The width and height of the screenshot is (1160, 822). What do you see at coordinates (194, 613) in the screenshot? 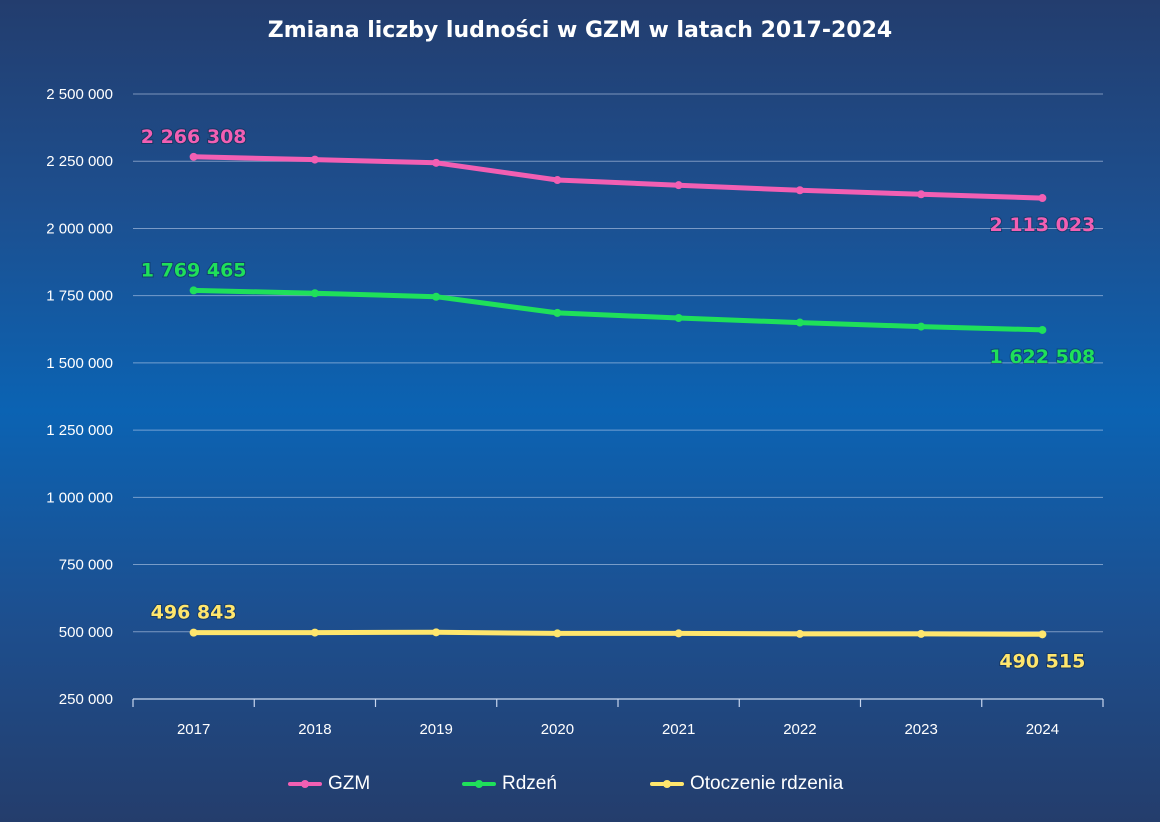
I see `data-label: 496 843` at bounding box center [194, 613].